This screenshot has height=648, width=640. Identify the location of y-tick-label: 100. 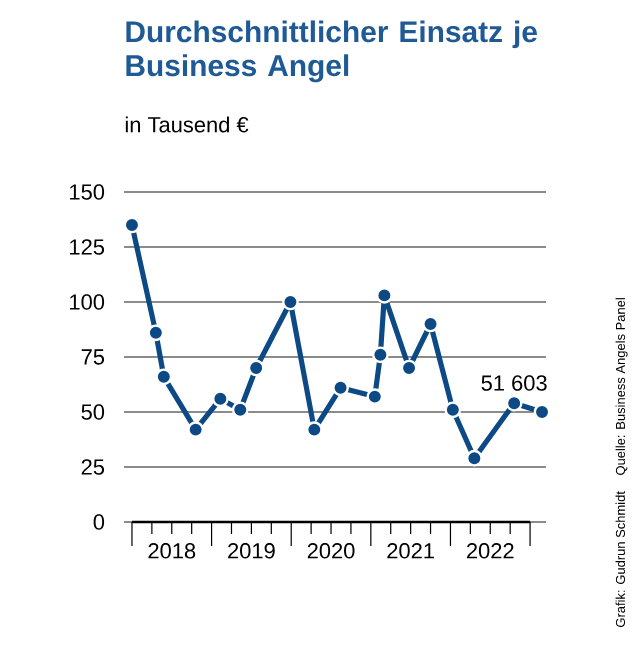
(87, 302).